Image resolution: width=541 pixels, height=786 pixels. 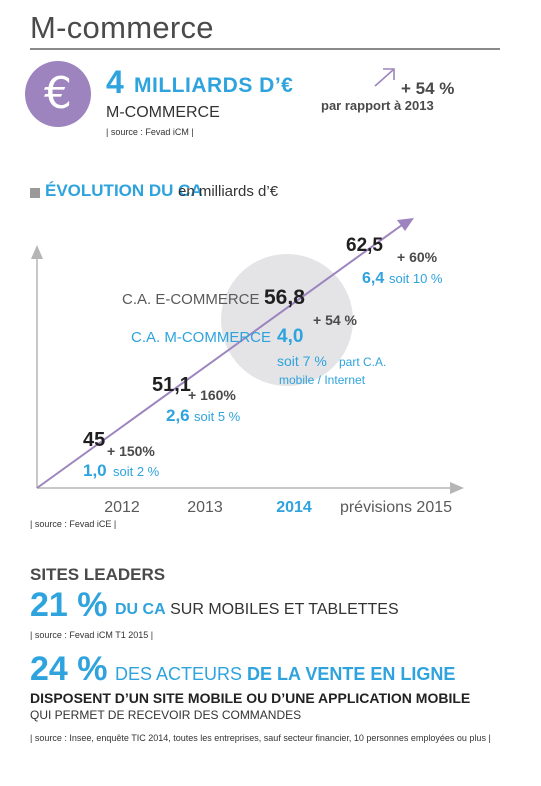 What do you see at coordinates (284, 297) in the screenshot?
I see `ecommerce-value: 56,8` at bounding box center [284, 297].